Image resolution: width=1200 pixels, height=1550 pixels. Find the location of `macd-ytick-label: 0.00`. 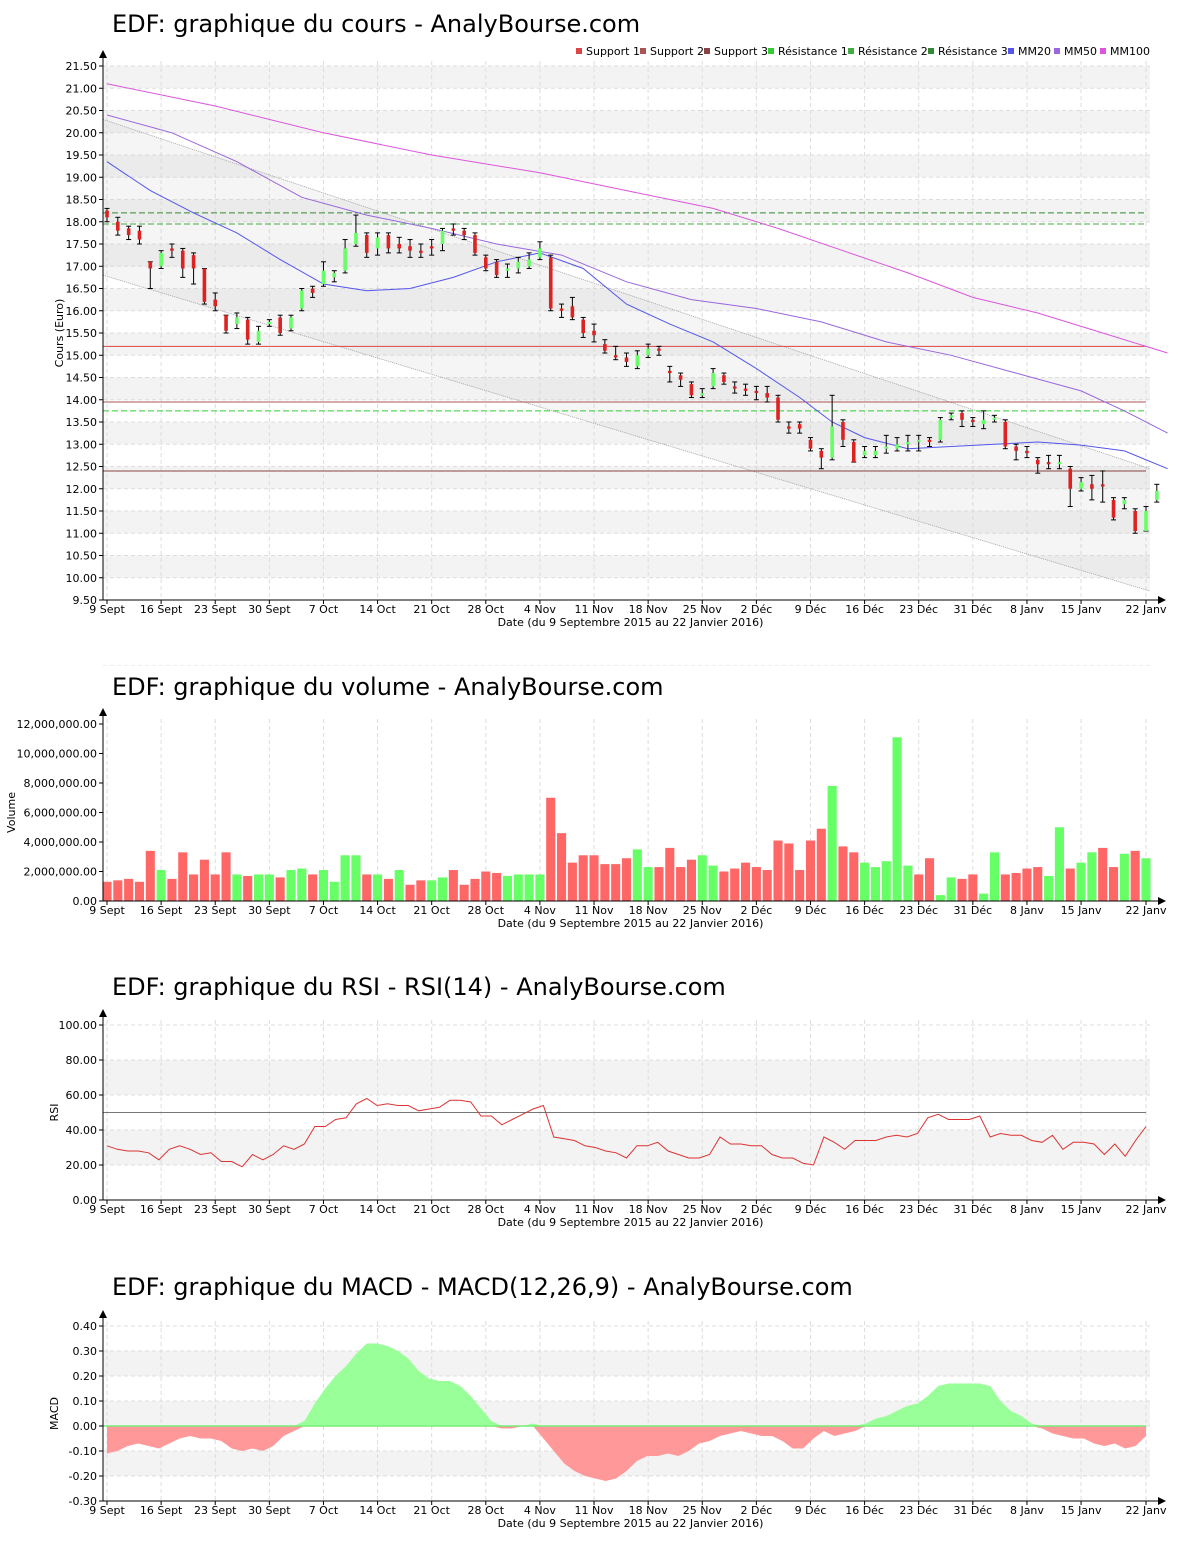

macd-ytick-label: 0.00 is located at coordinates (85, 1426).